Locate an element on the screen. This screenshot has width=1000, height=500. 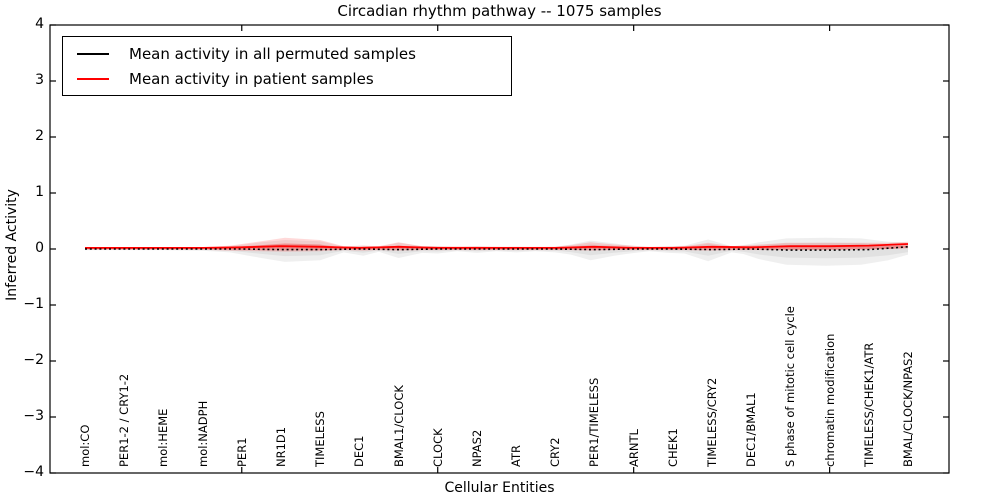
y-tick-label: −2 is located at coordinates (33, 360).